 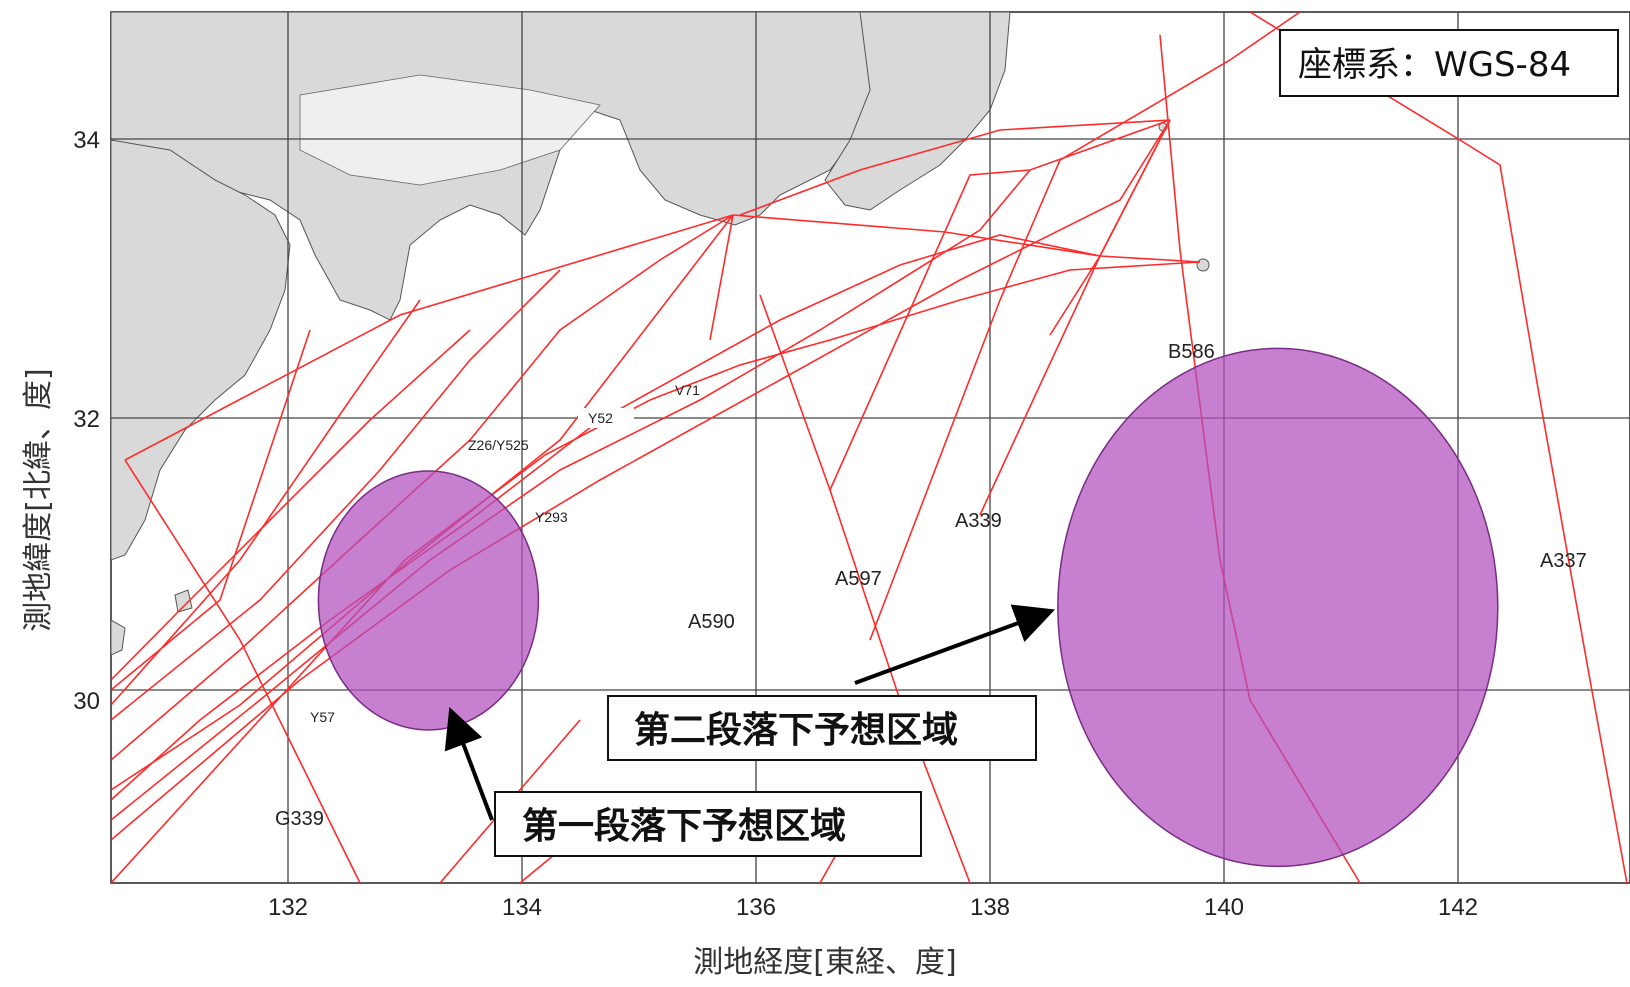 What do you see at coordinates (322, 717) in the screenshot?
I see `route-label: Y57` at bounding box center [322, 717].